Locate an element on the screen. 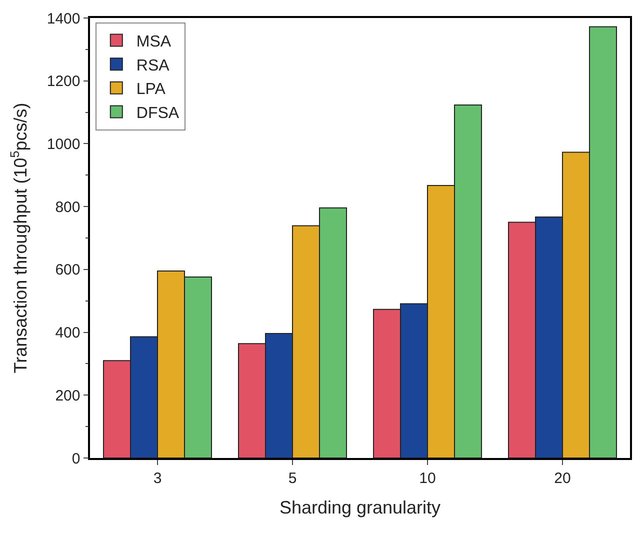  y-tick-label: 1200 is located at coordinates (63, 81).